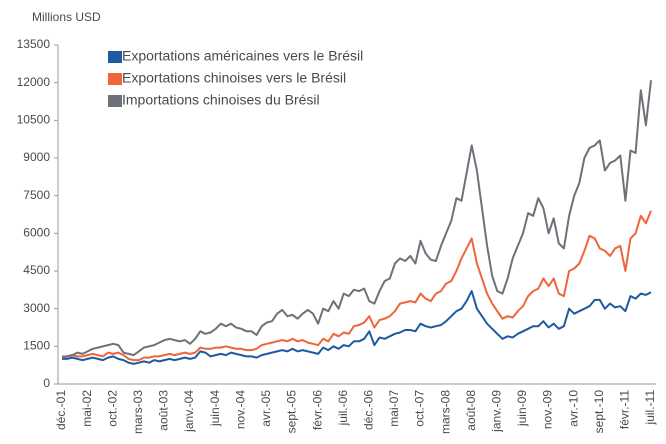  I want to click on legend-label: Exportations chinoises vers le Brésil, so click(234, 78).